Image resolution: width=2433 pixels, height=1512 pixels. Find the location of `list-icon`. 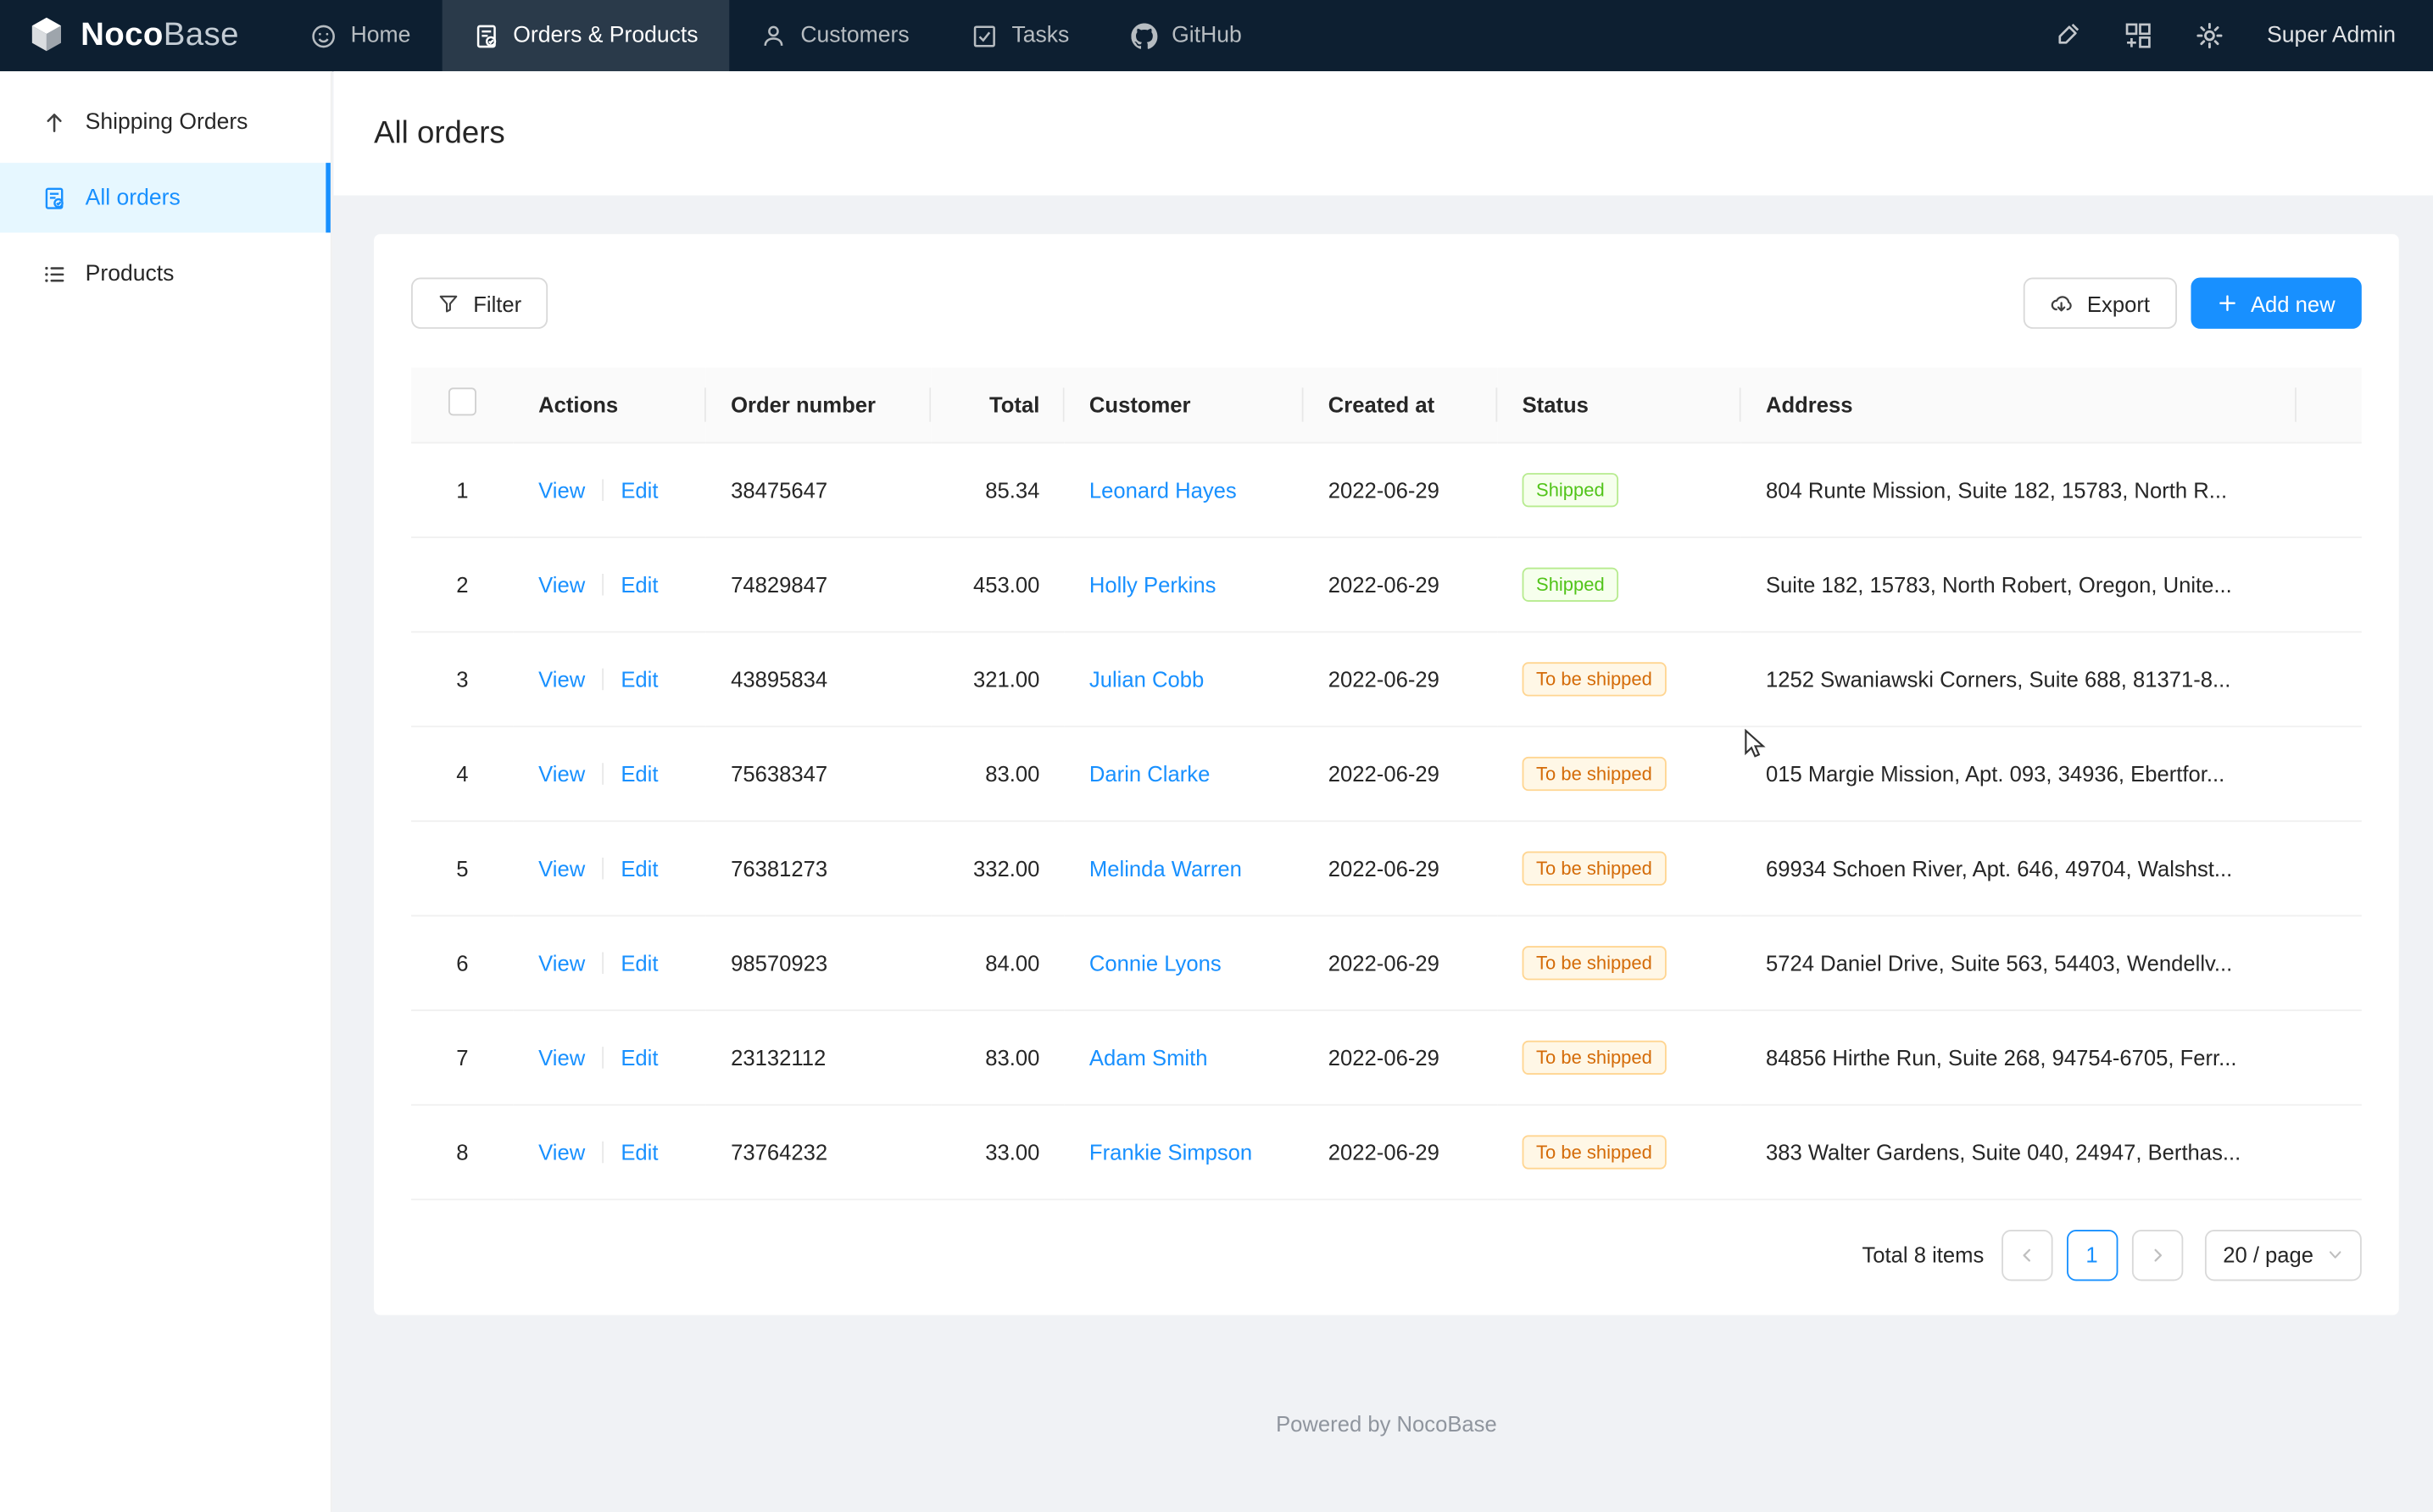

list-icon is located at coordinates (54, 273).